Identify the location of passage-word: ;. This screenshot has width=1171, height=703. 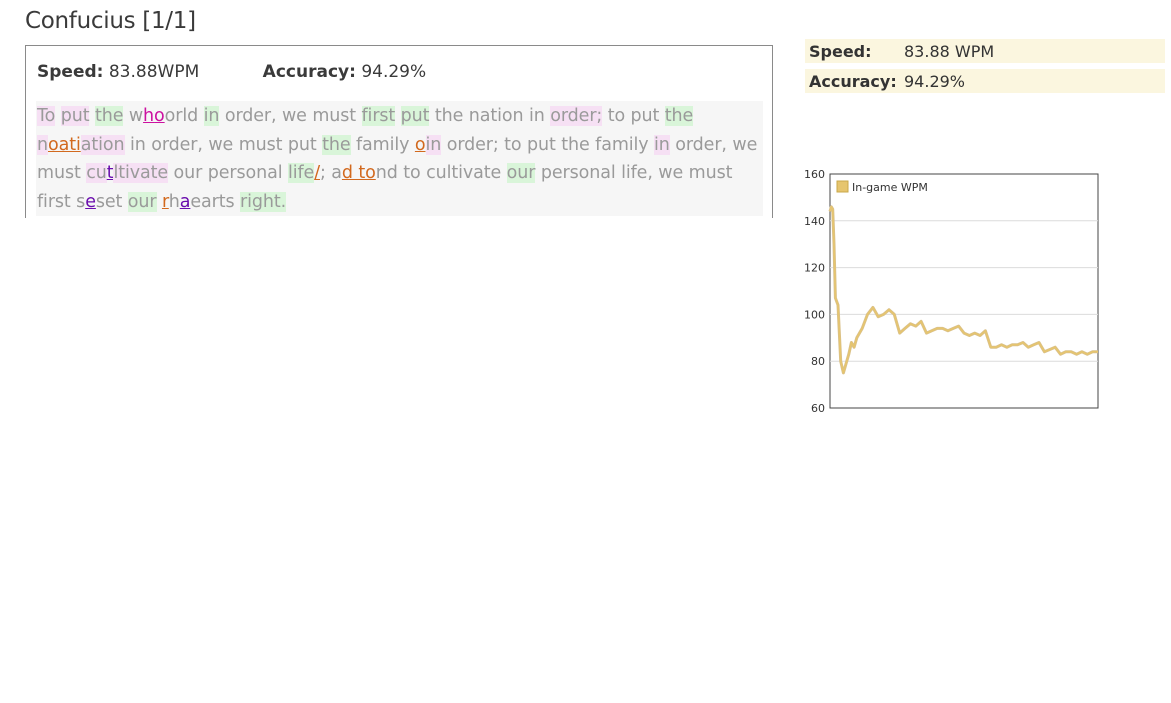
(323, 173).